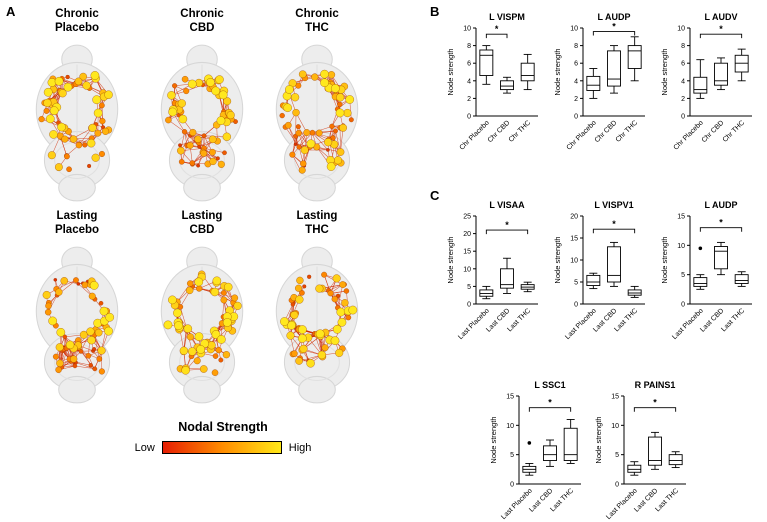  What do you see at coordinates (683, 99) in the screenshot?
I see `y-tick-label: 2` at bounding box center [683, 99].